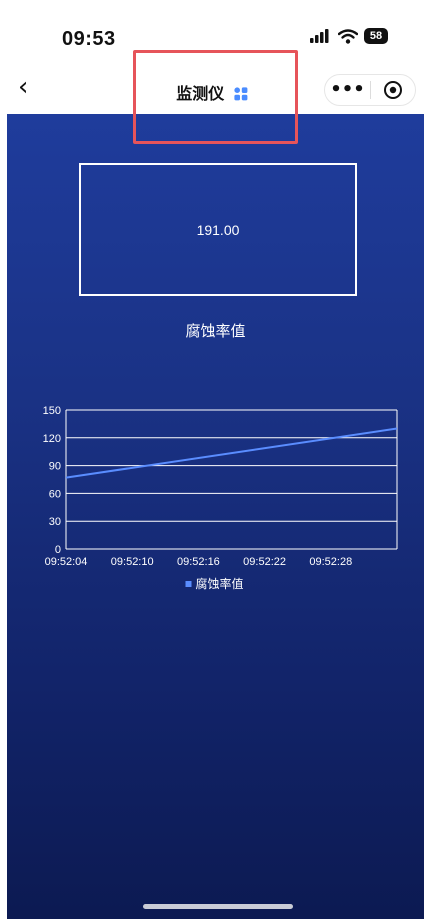 The image size is (424, 919). Describe the element at coordinates (264, 562) in the screenshot. I see `x-tick-label: 09:52:22` at that location.